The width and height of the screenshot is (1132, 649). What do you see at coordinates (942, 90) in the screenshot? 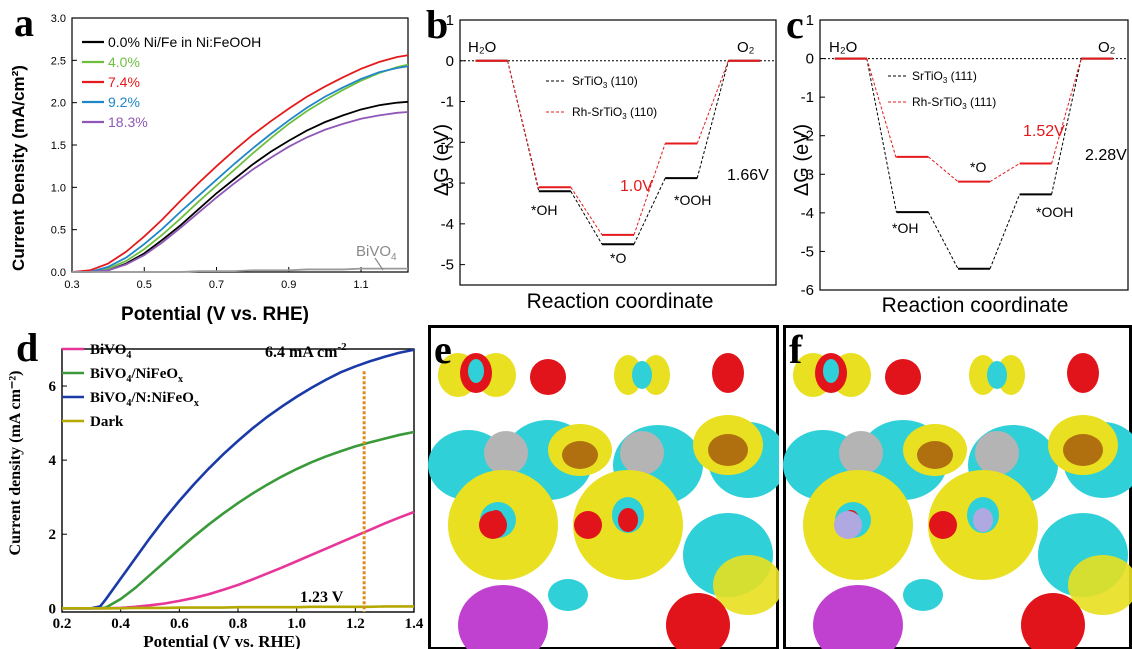
I see `legend: SrTiO3 (111) Rh-SrTiO3 (111)` at bounding box center [942, 90].